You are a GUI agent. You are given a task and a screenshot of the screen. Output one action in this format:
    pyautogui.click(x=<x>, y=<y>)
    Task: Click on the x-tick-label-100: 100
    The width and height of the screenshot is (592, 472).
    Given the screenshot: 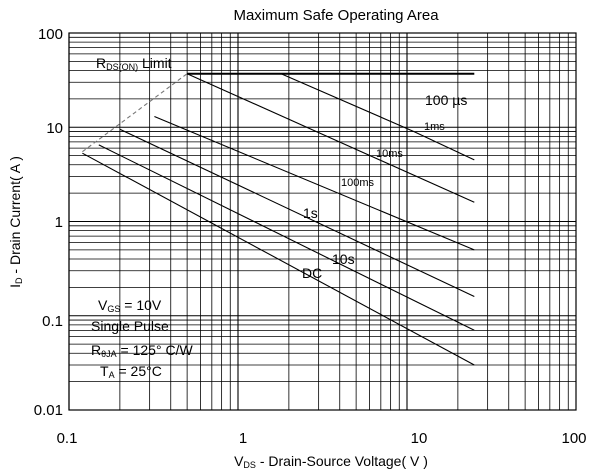 What is the action you would take?
    pyautogui.click(x=573, y=438)
    